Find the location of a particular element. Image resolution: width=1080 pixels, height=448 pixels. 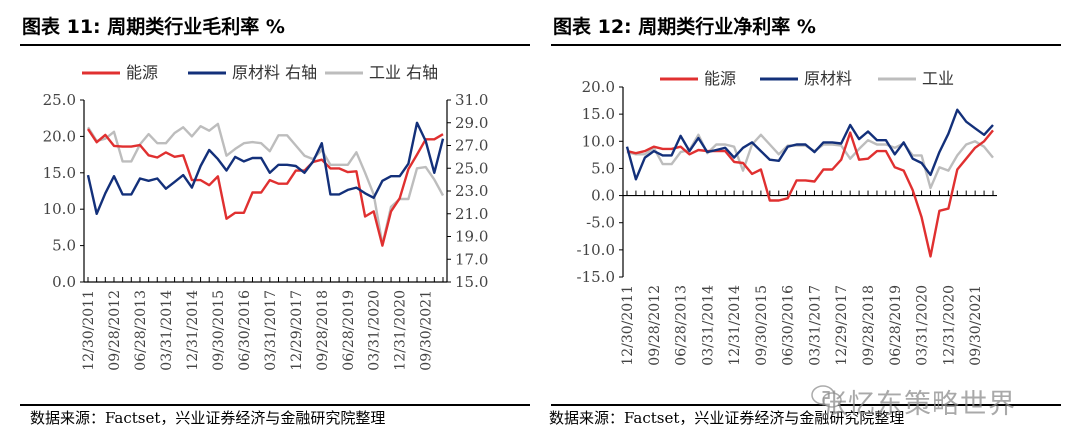

y-tick-label-left: -10.0 is located at coordinates (596, 250).